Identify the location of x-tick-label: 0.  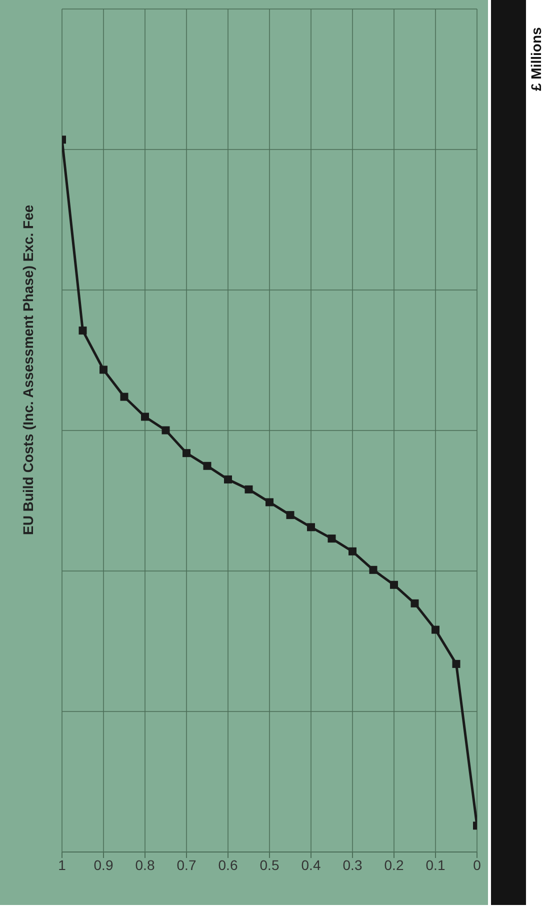
(477, 864).